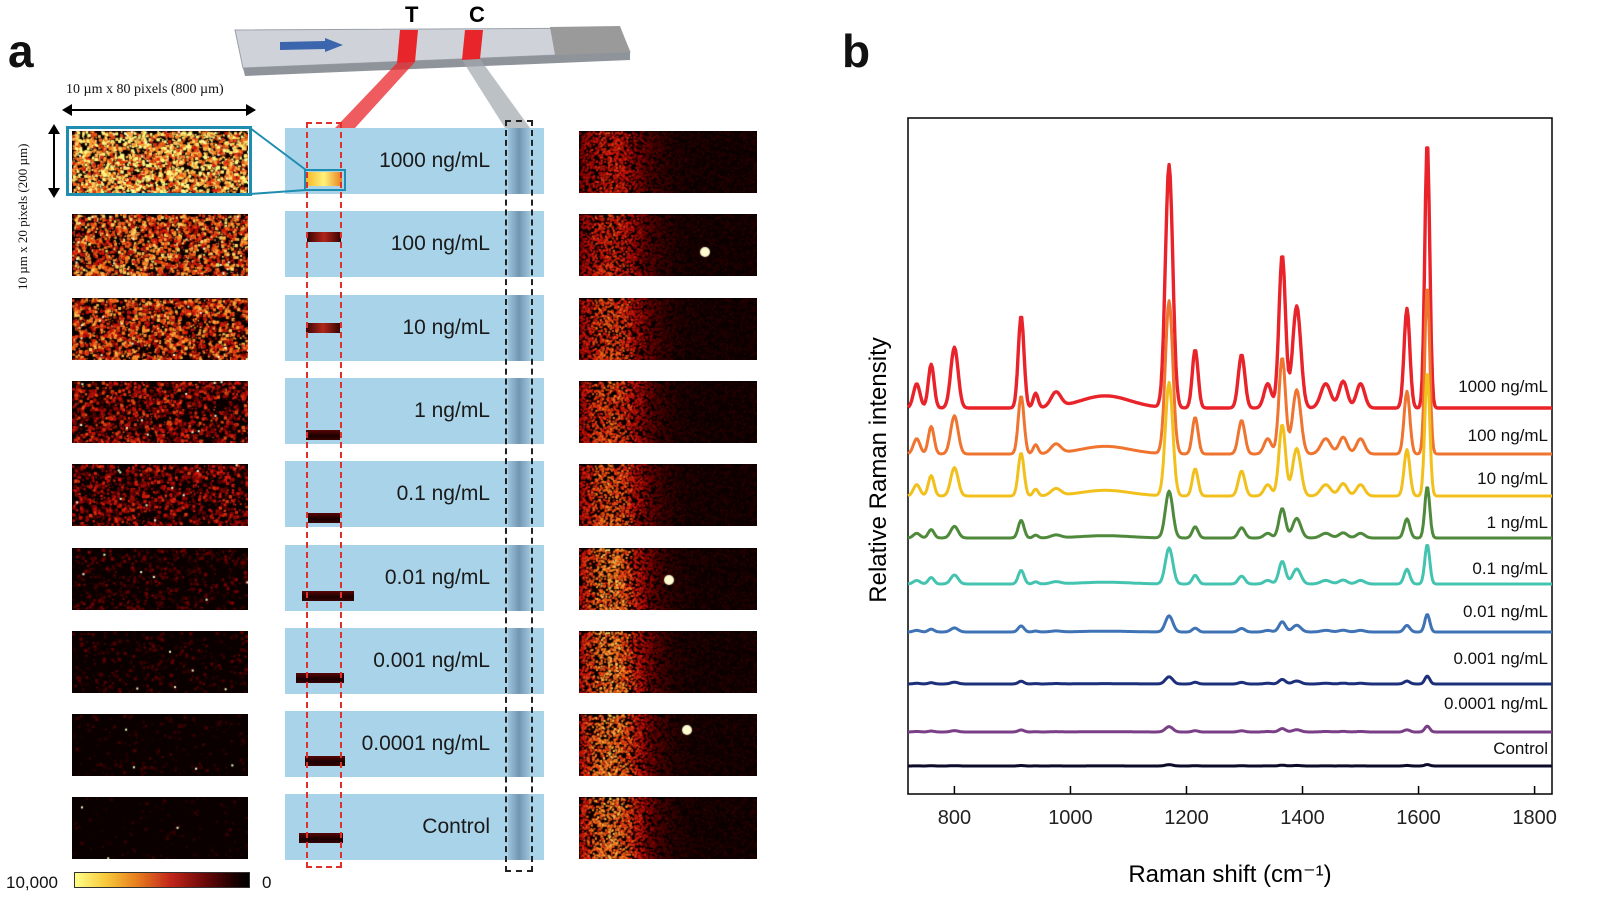  What do you see at coordinates (412, 14) in the screenshot?
I see `test-line-label: T` at bounding box center [412, 14].